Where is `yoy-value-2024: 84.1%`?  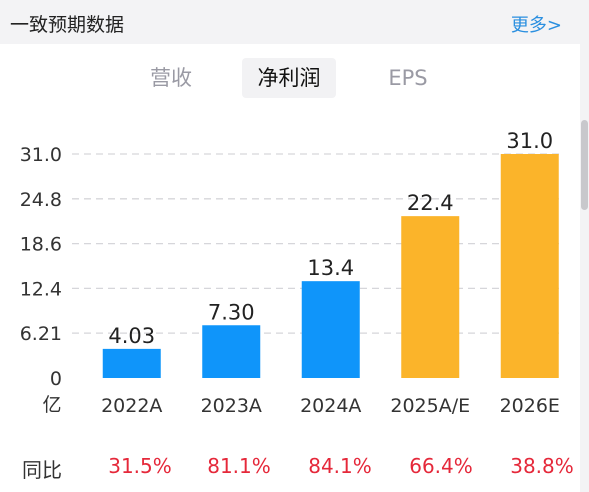 yoy-value-2024: 84.1% is located at coordinates (340, 466).